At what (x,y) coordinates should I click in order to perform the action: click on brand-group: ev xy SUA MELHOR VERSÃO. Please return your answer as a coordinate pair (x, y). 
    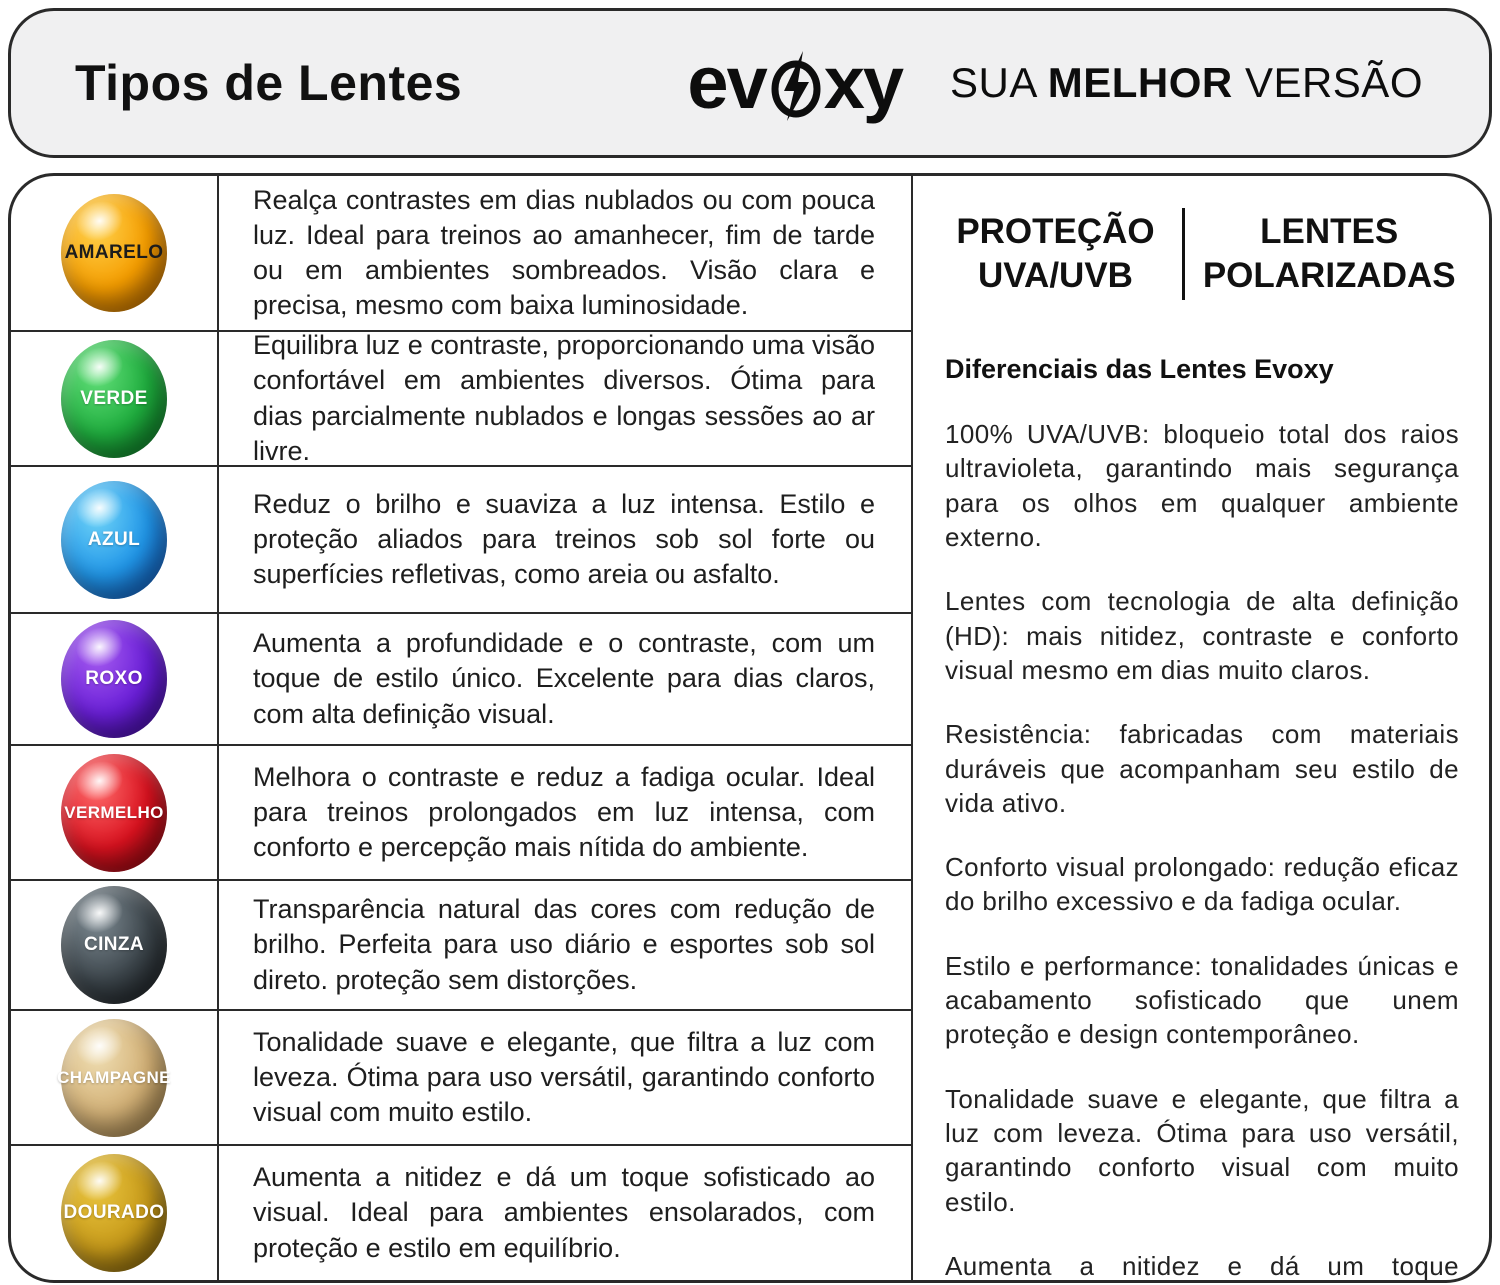
    Looking at the image, I should click on (1088, 83).